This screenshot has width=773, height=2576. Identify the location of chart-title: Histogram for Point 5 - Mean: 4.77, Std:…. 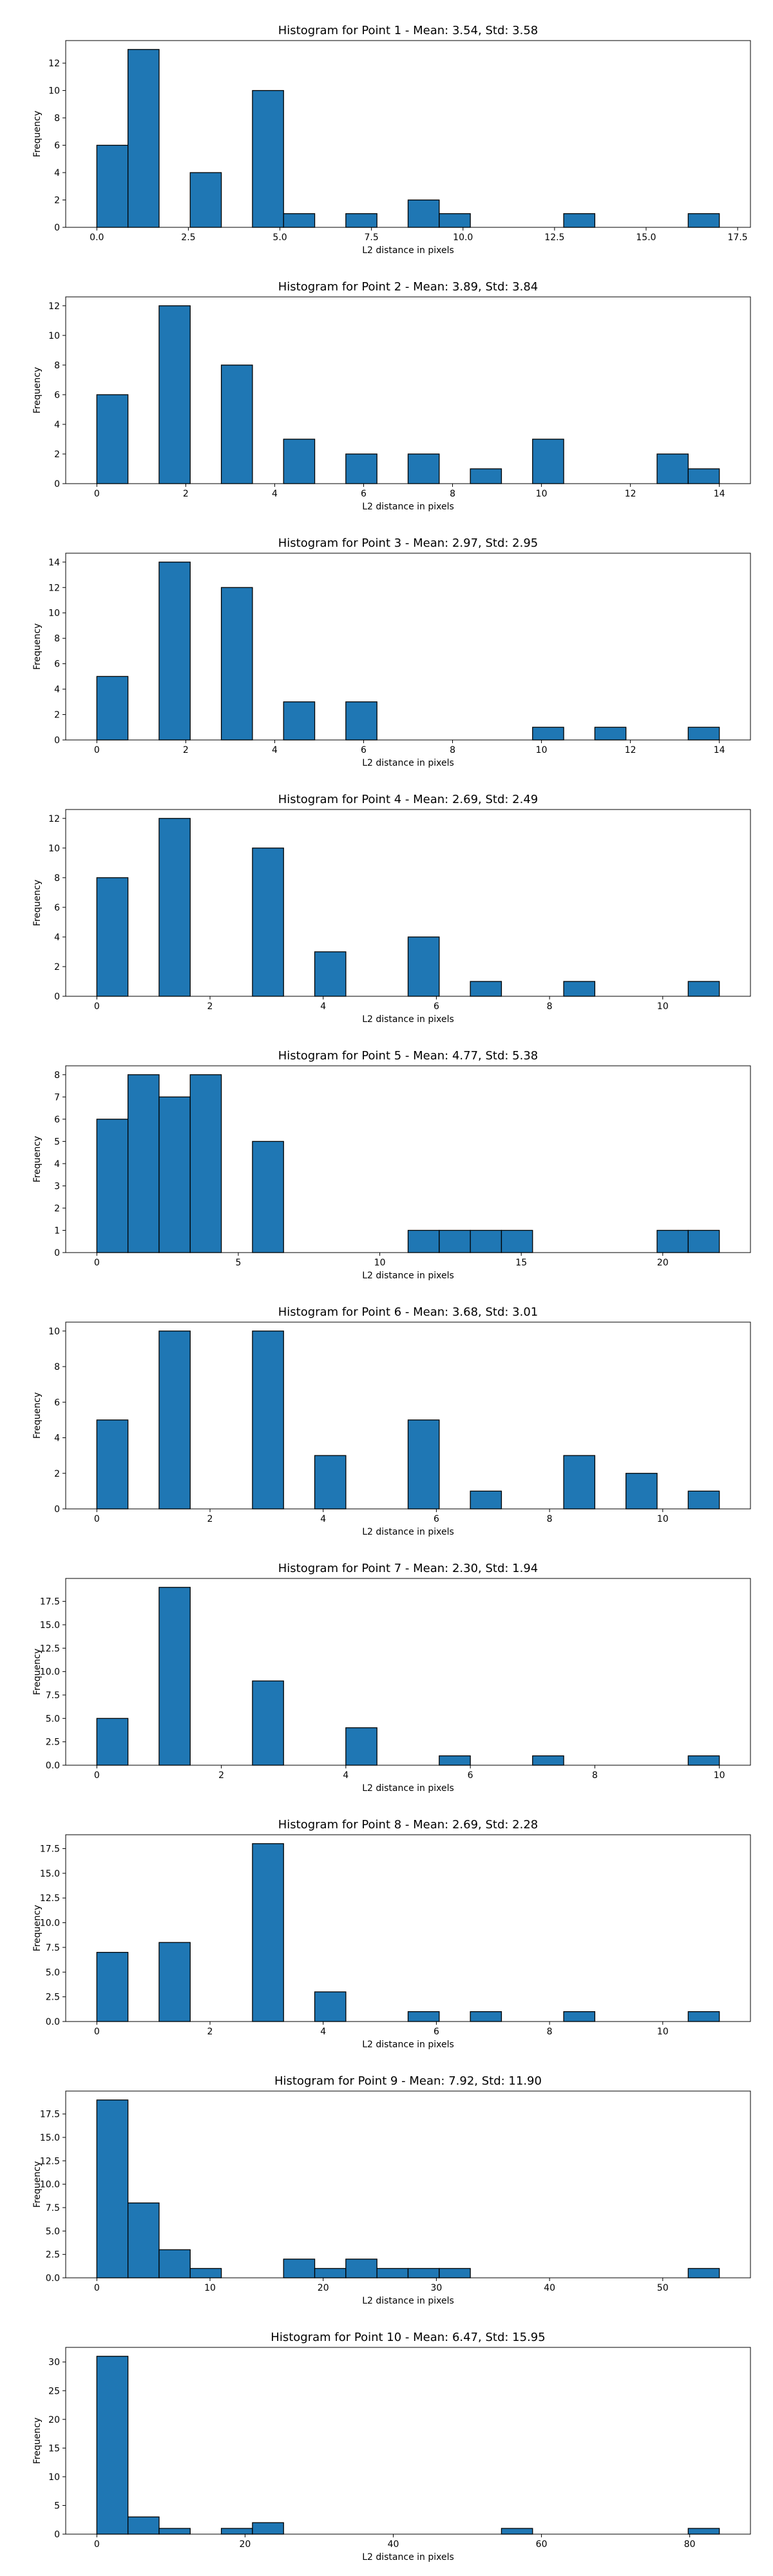
(408, 1056).